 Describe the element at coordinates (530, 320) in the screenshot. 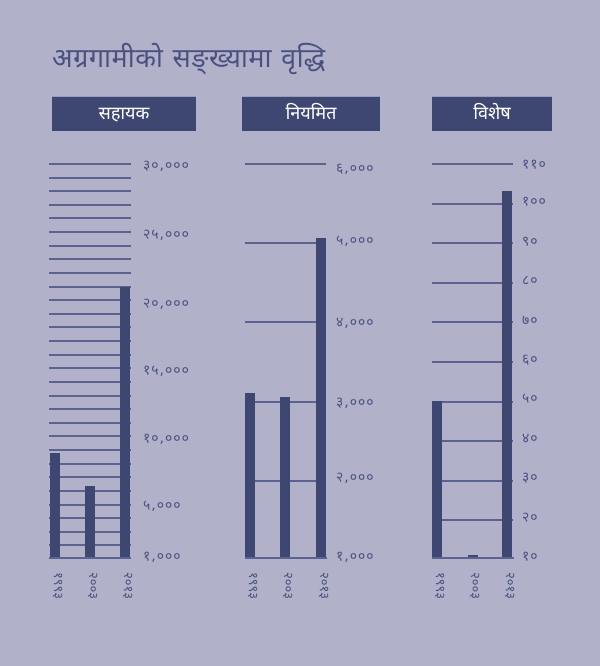

I see `y-tick: ७०` at that location.